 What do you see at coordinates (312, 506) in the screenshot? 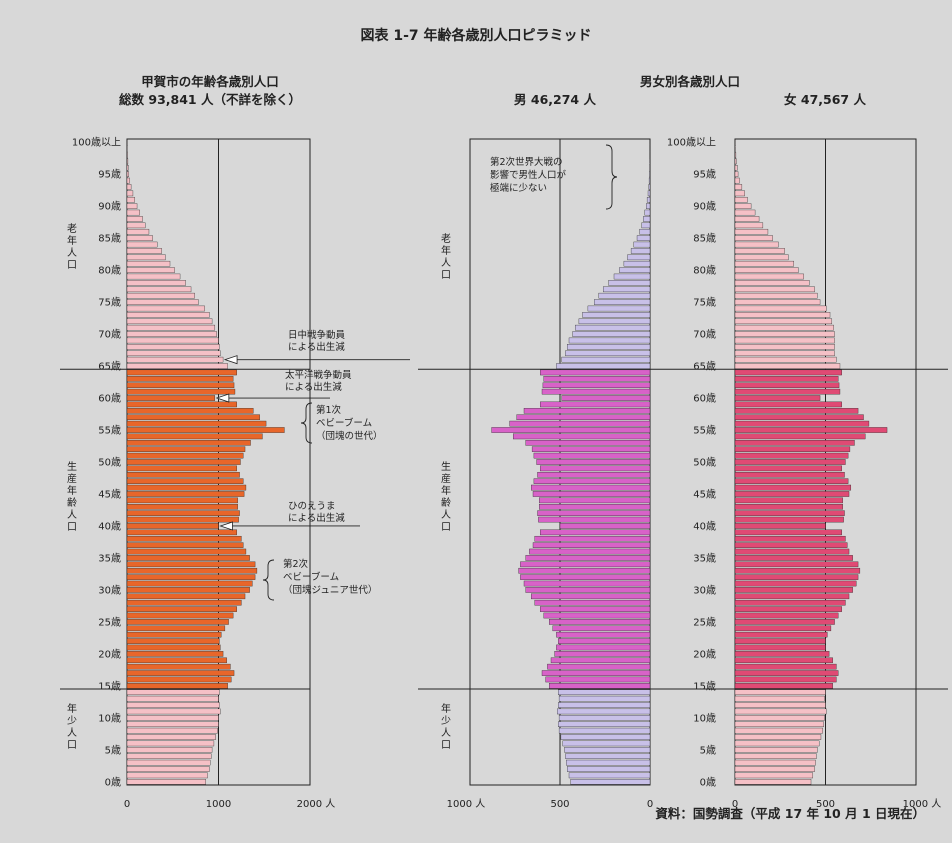
I see `annotation-hinoeuma: ひのえうま` at bounding box center [312, 506].